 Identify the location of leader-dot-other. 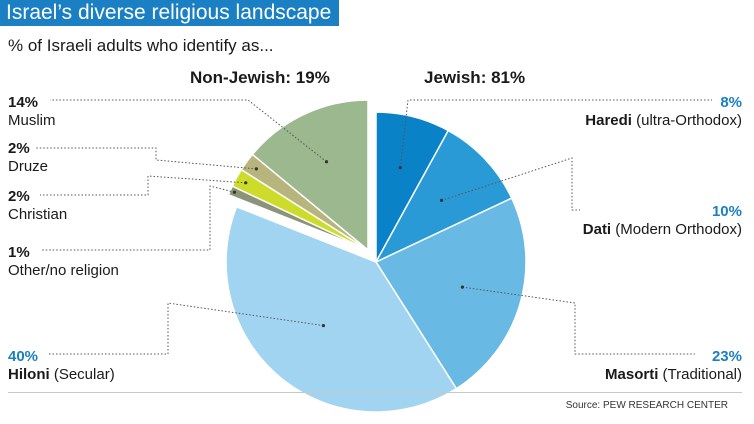
(234, 192).